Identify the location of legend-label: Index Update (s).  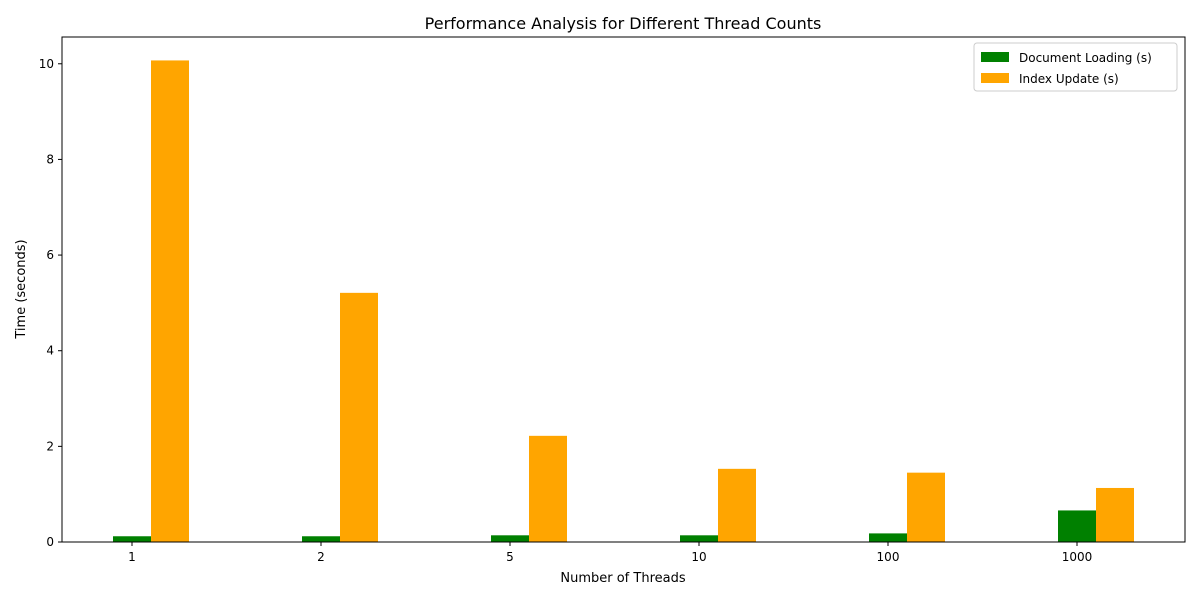
(1069, 79).